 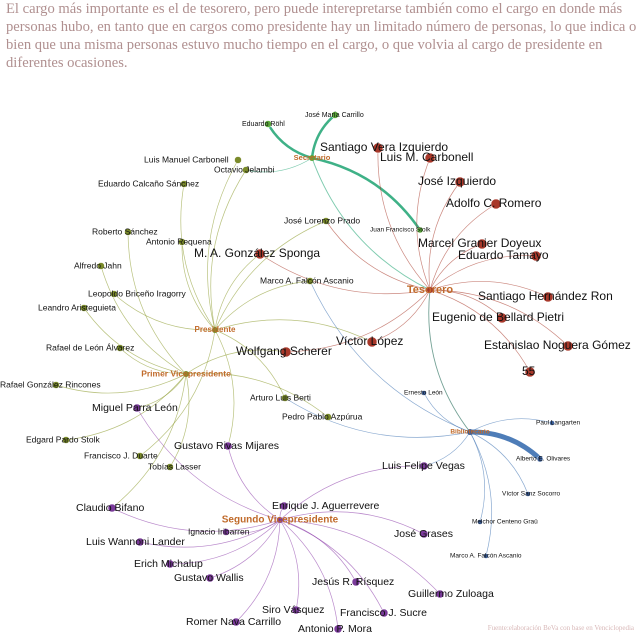 I want to click on person-label: Eduardo Calcaño Sánchez, so click(x=148, y=183).